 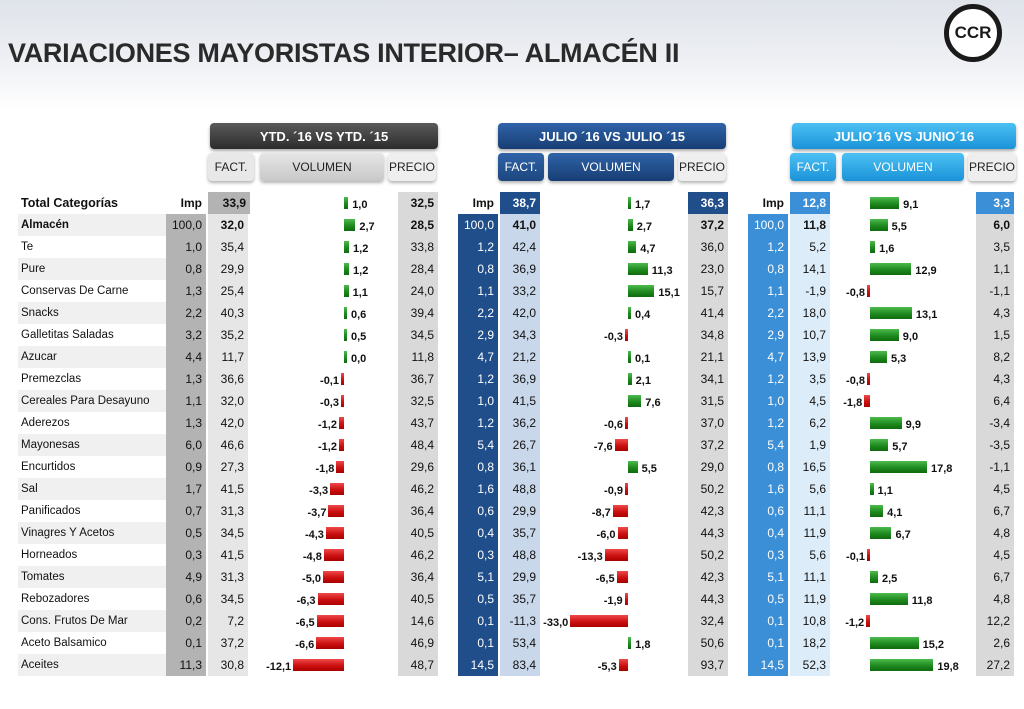 I want to click on julio-precio-cell: 34,1, so click(x=708, y=379).